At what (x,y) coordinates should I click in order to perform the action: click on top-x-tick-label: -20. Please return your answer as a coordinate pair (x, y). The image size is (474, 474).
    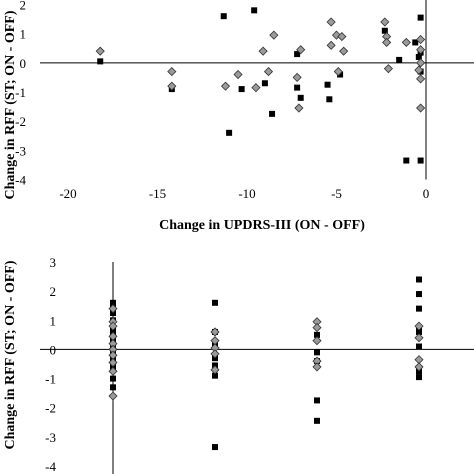
    Looking at the image, I should click on (67, 193).